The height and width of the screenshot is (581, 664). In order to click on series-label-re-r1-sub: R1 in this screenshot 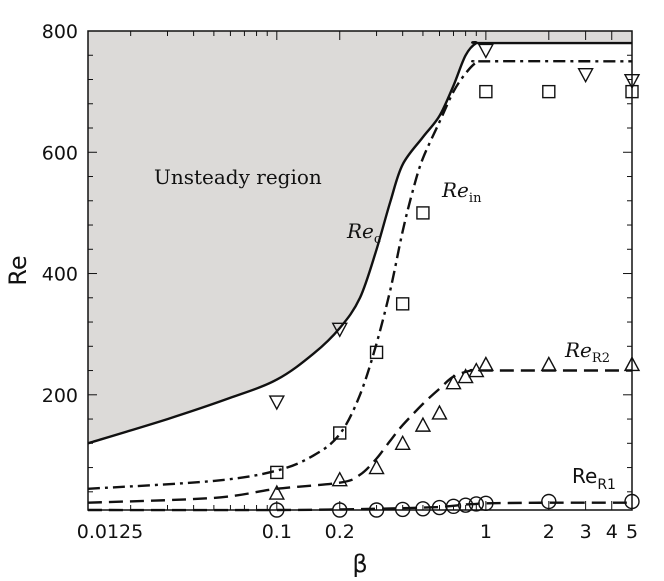, I will do `click(606, 485)`.